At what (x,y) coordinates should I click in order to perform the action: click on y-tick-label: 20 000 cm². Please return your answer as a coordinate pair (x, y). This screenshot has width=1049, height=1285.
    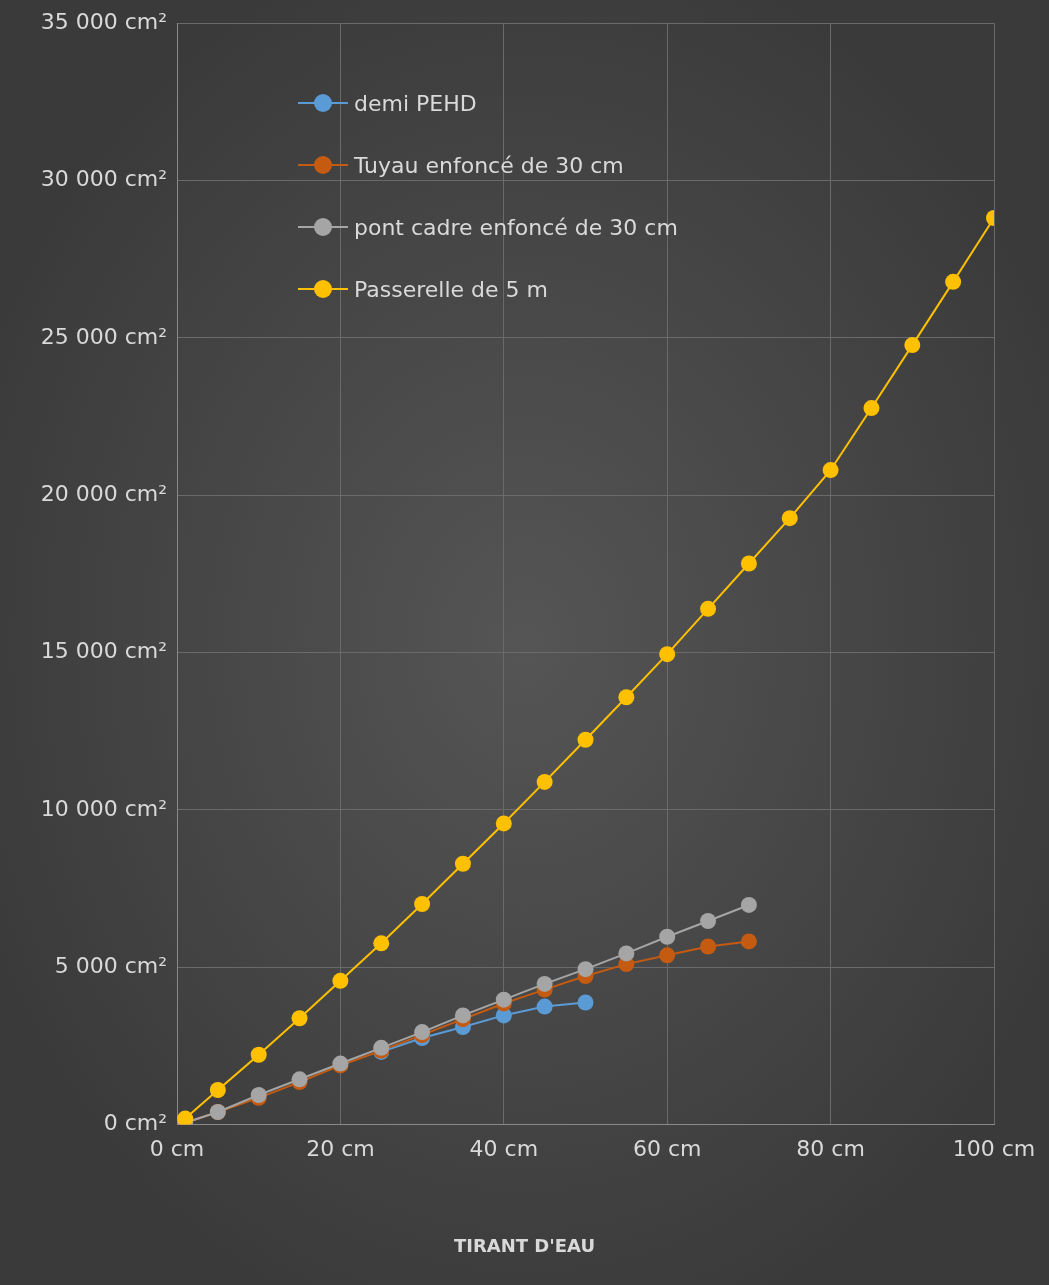
    Looking at the image, I should click on (103, 493).